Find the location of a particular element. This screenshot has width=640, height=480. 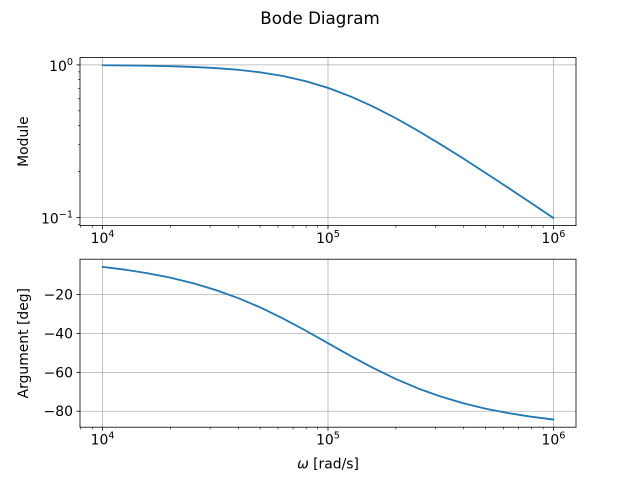

y-tick-label: 10⁰ is located at coordinates (61, 66).